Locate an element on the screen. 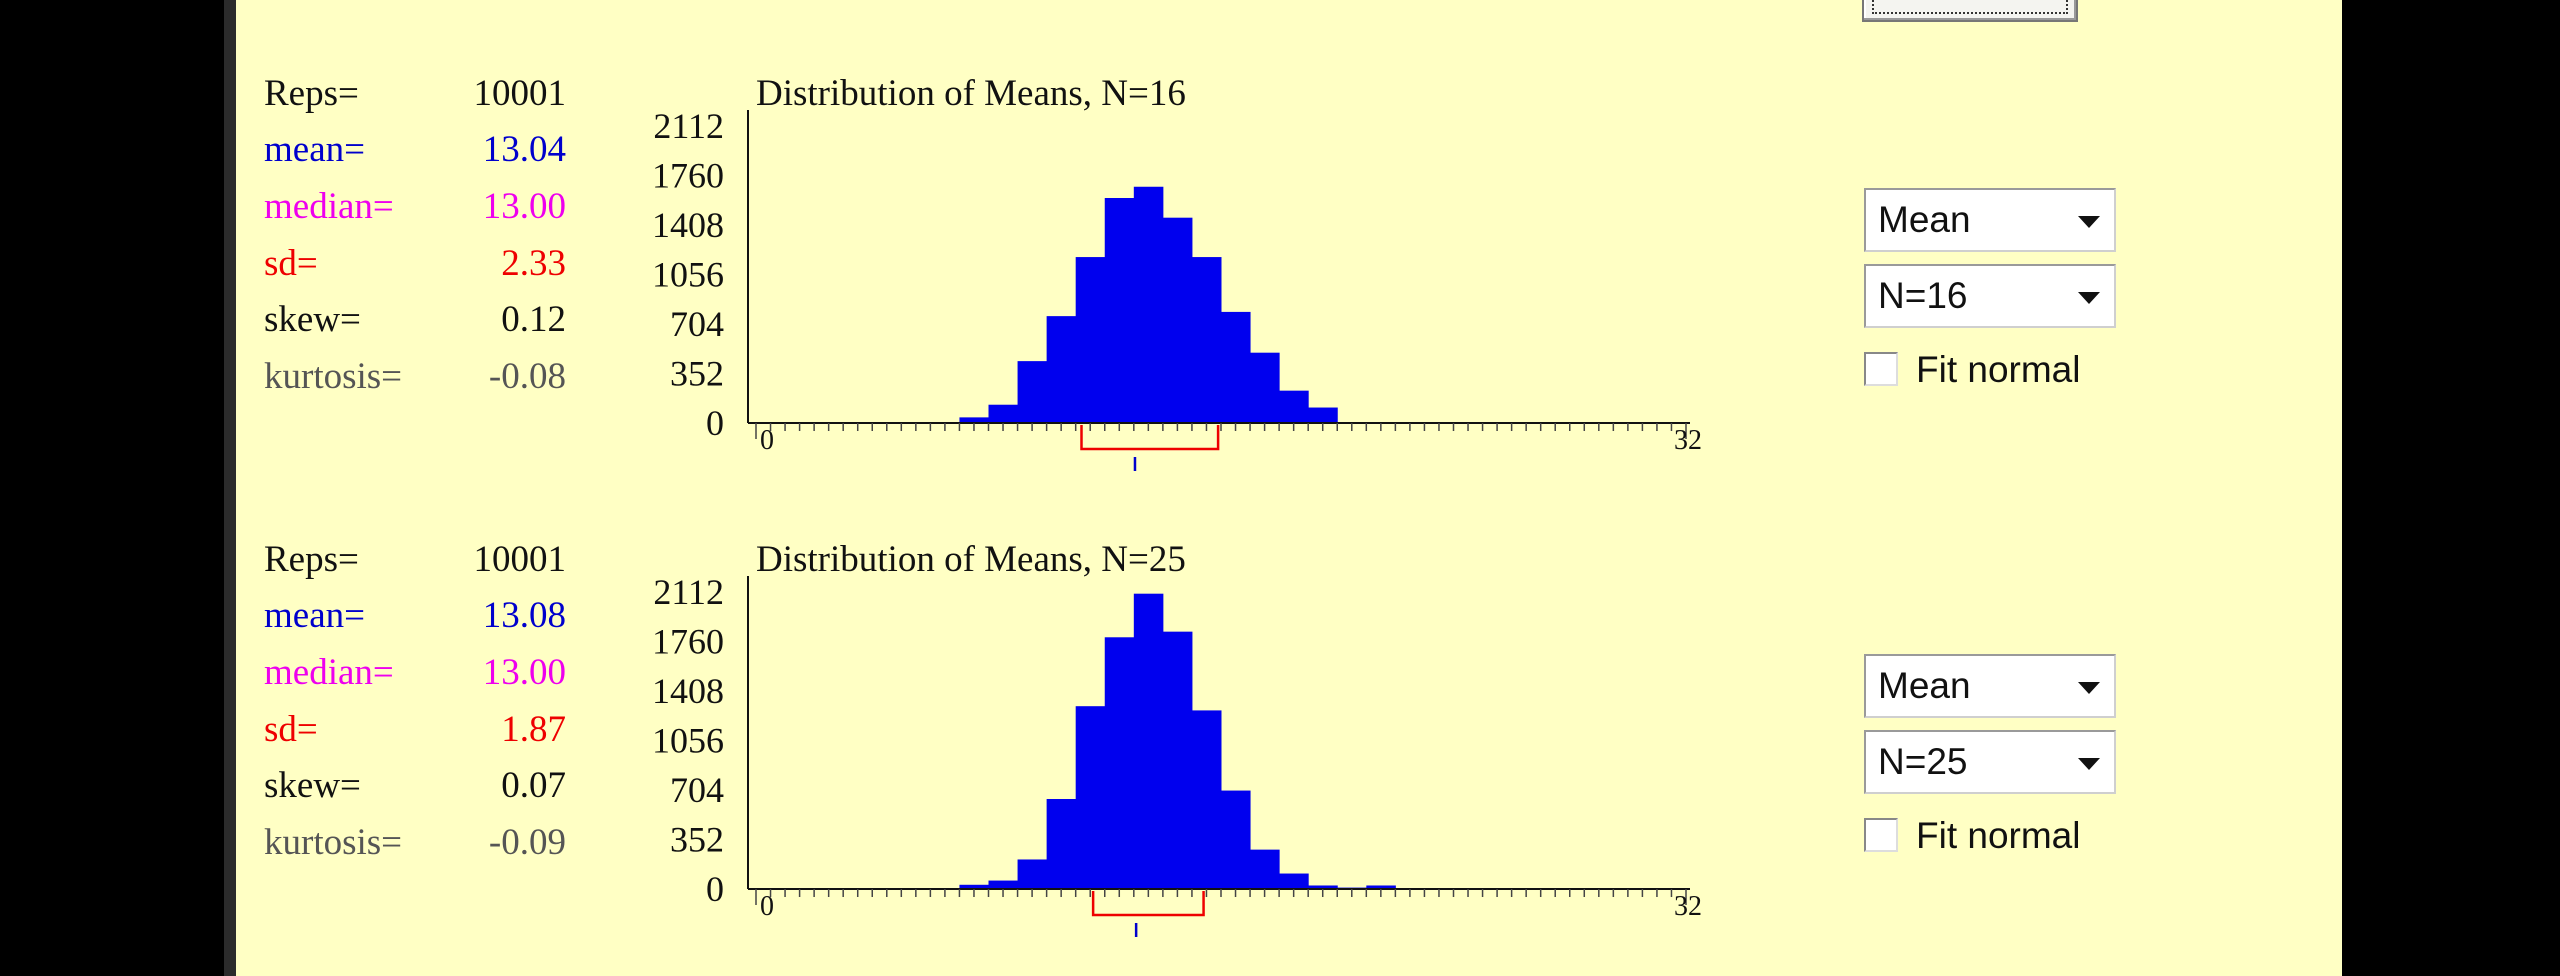 This screenshot has height=976, width=2560. mean-value: 13.04 is located at coordinates (524, 149).